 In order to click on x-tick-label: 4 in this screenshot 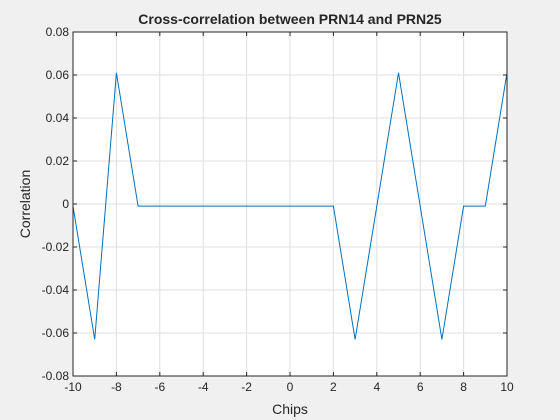, I will do `click(376, 387)`.